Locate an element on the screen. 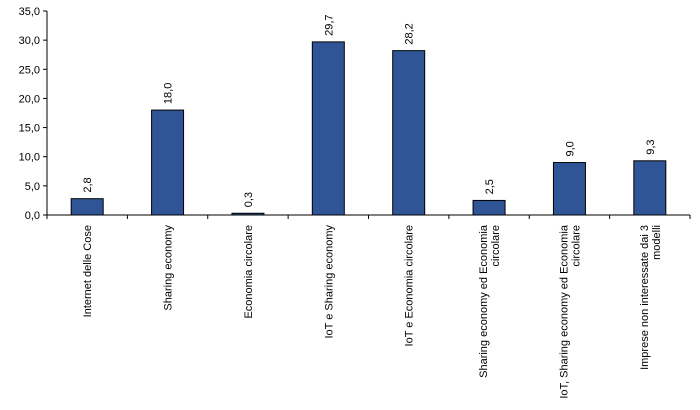 The image size is (700, 410). category-label: Economia circolare is located at coordinates (249, 272).